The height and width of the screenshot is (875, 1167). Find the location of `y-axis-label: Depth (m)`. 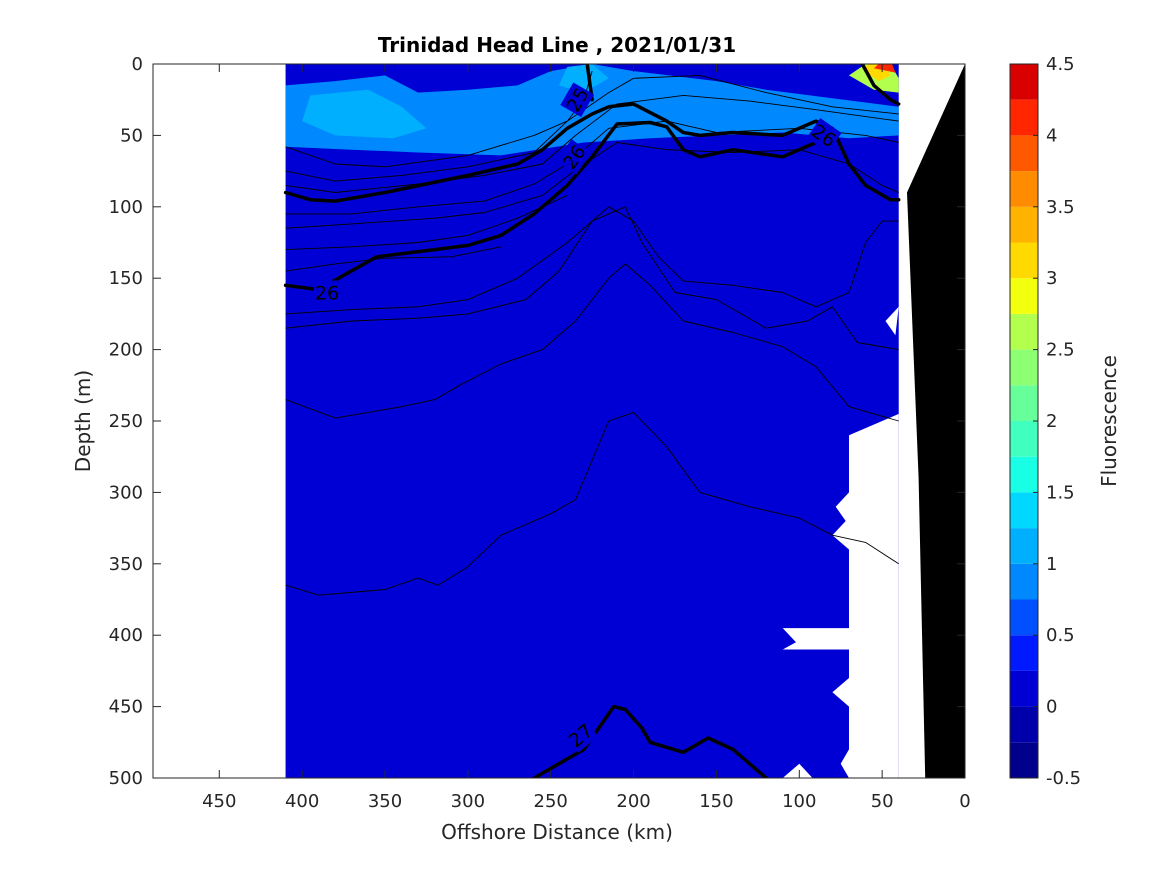

y-axis-label: Depth (m) is located at coordinates (83, 421).